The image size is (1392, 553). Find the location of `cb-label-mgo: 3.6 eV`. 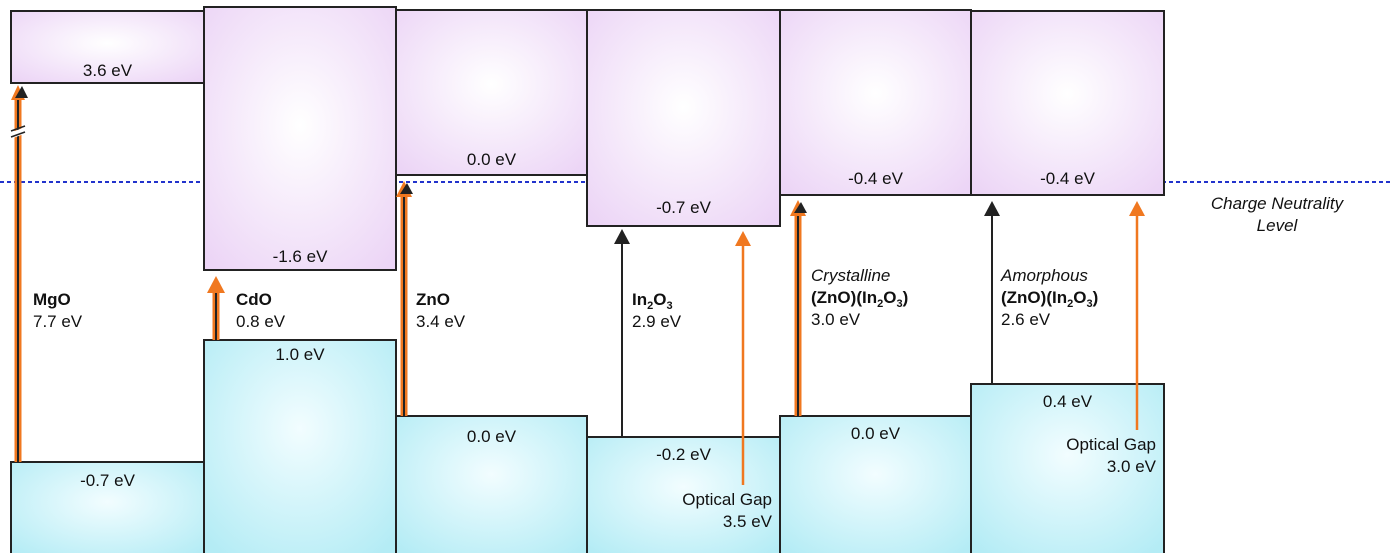

cb-label-mgo: 3.6 eV is located at coordinates (107, 70).